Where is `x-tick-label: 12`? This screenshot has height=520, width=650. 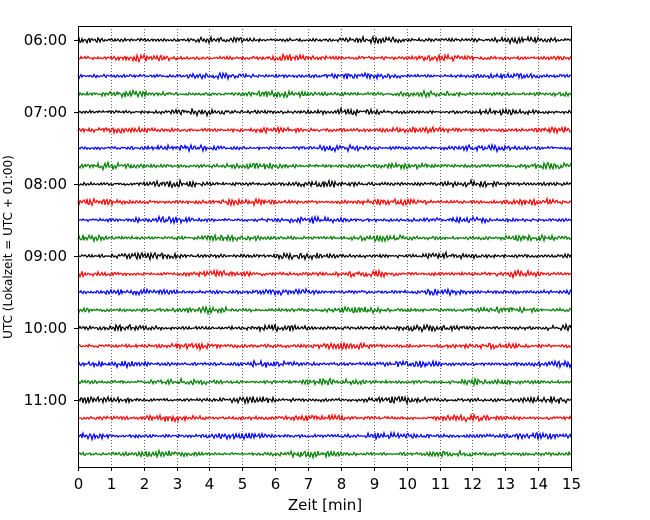 x-tick-label: 12 is located at coordinates (472, 484).